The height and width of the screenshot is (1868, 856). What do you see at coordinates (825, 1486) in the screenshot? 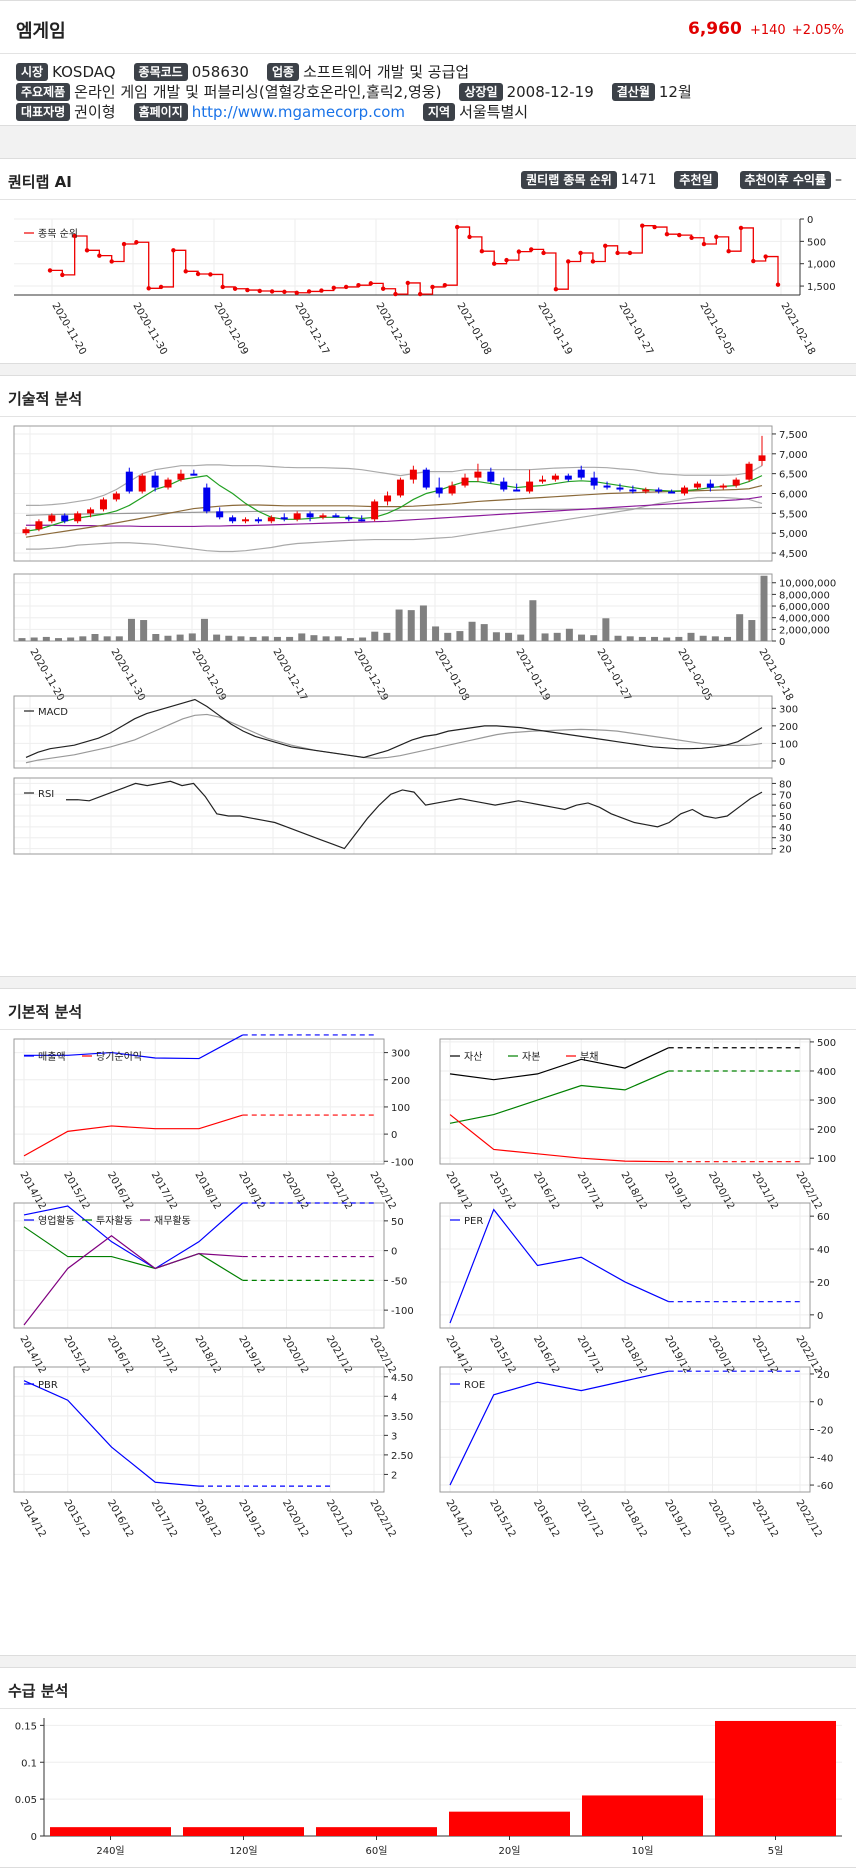
I see `roe-ytick-label: -60` at bounding box center [825, 1486].